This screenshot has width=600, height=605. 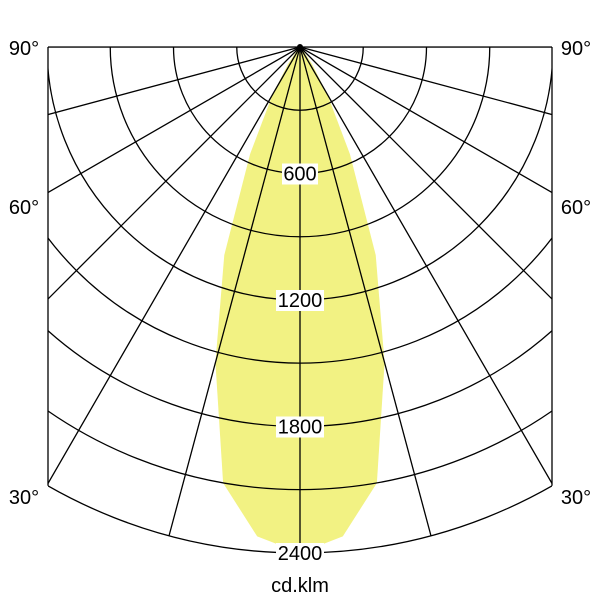 What do you see at coordinates (24, 49) in the screenshot?
I see `angle-label-left: 90°` at bounding box center [24, 49].